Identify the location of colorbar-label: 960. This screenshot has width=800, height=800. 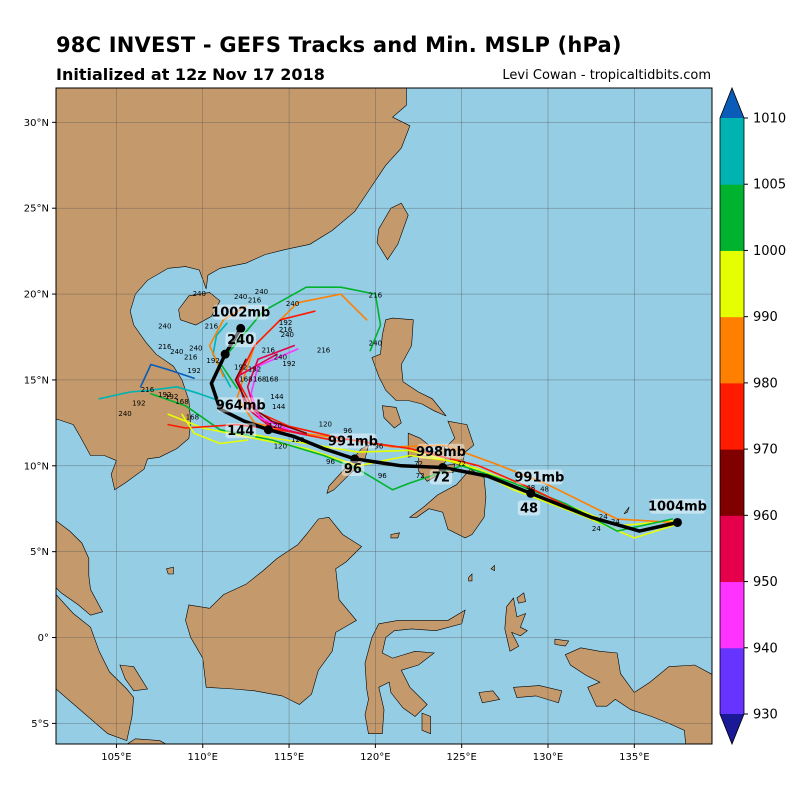
(765, 516).